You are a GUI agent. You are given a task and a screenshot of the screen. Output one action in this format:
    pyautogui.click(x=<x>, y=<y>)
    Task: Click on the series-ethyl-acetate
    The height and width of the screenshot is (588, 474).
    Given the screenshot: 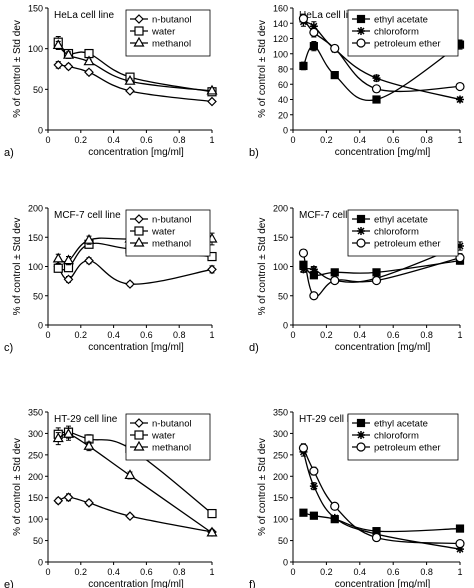 What is the action you would take?
    pyautogui.click(x=382, y=71)
    